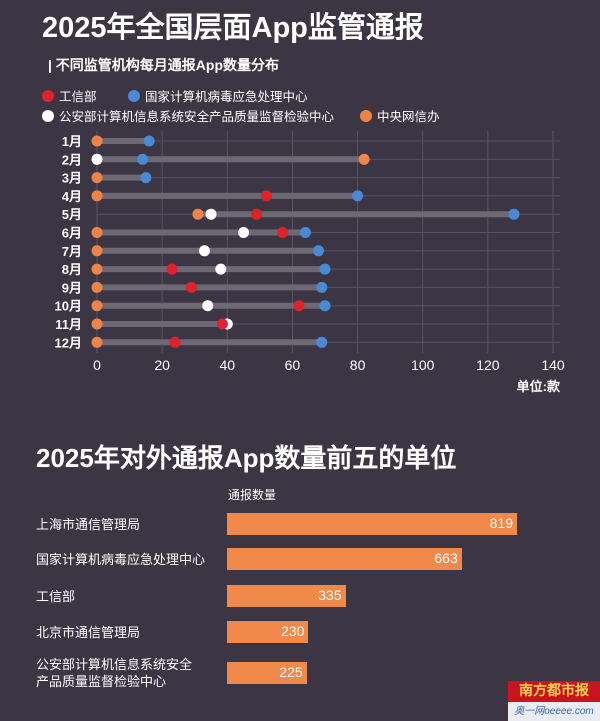 This screenshot has width=600, height=721. I want to click on bar-category-label: 工信部, so click(55, 596).